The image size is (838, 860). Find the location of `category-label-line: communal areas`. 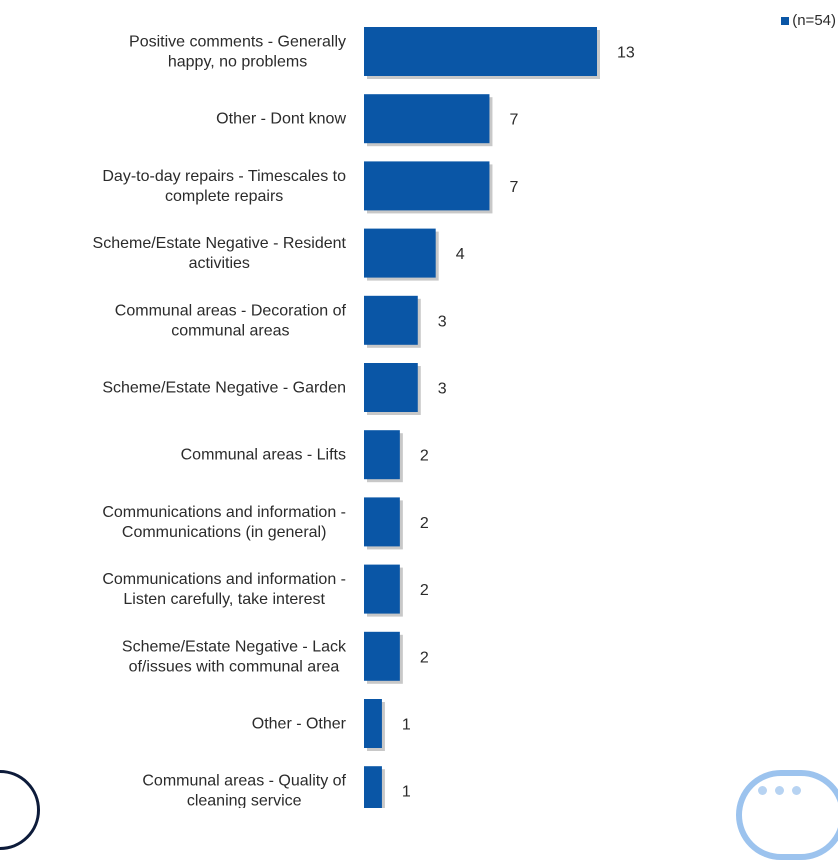

category-label-line: communal areas is located at coordinates (230, 330).